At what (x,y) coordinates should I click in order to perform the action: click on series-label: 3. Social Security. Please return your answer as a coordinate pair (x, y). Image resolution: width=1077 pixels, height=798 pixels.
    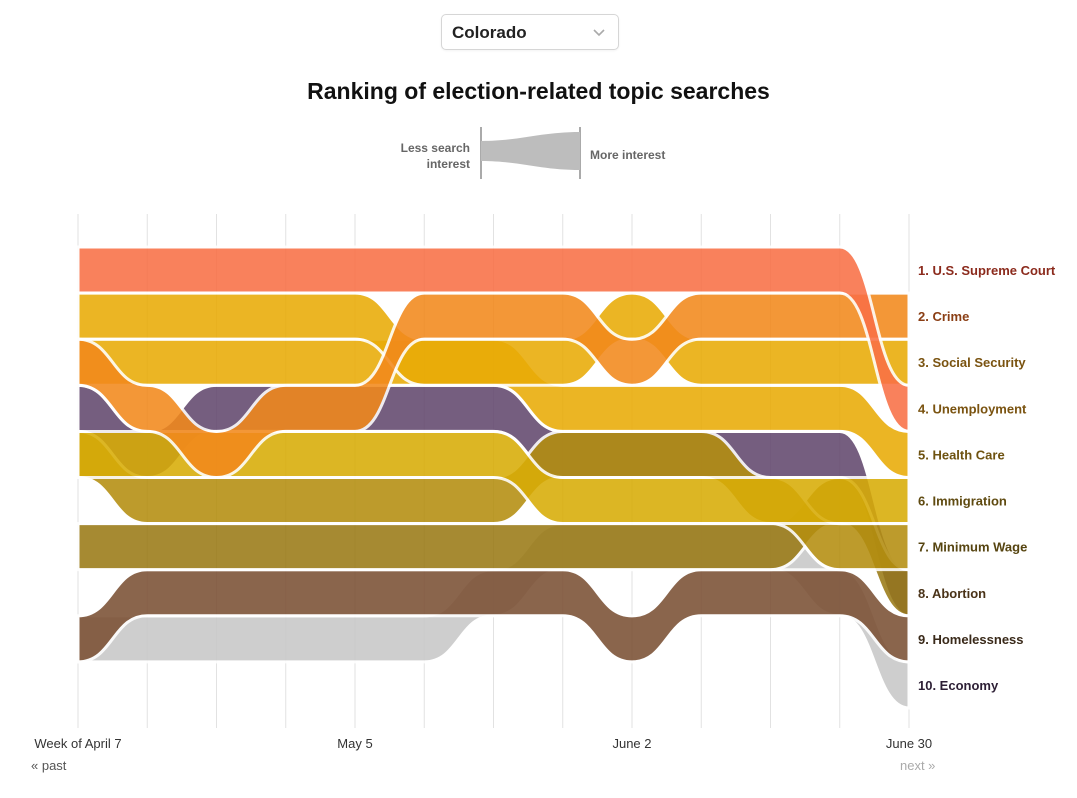
    Looking at the image, I should click on (972, 362).